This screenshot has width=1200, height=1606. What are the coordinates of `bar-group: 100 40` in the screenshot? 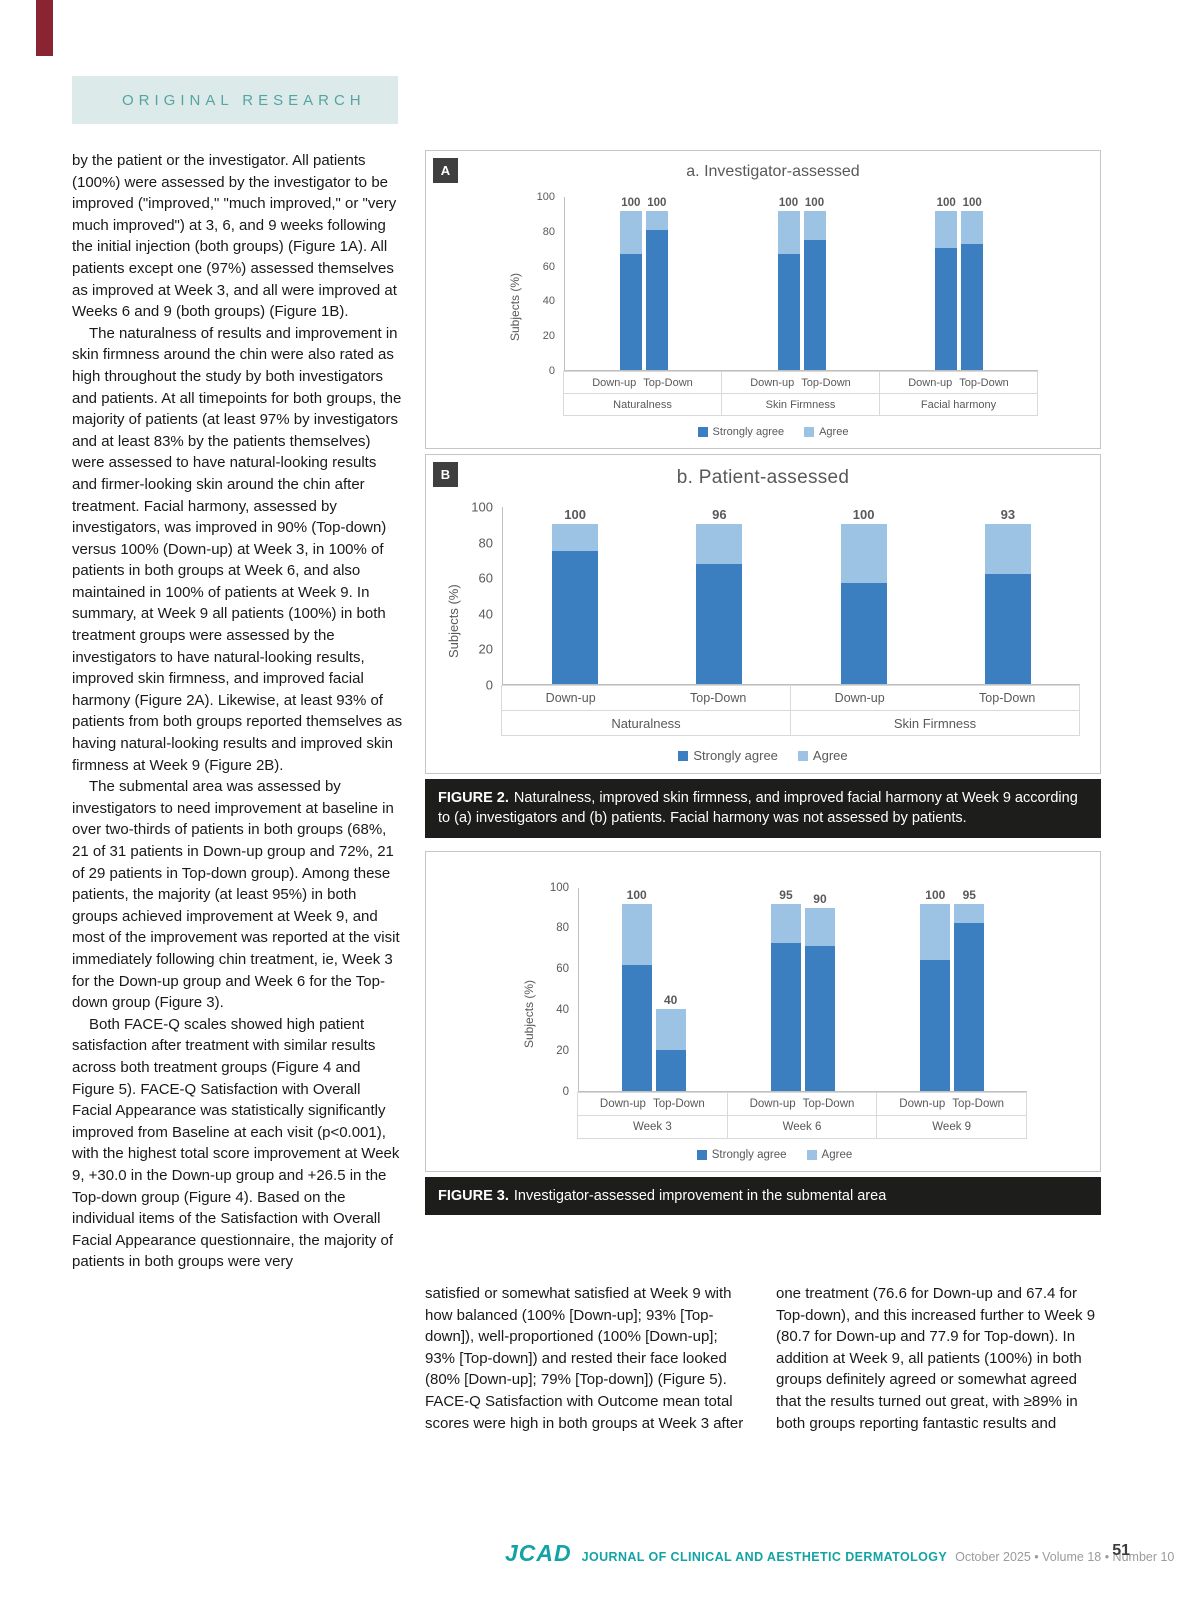 It's located at (653, 989).